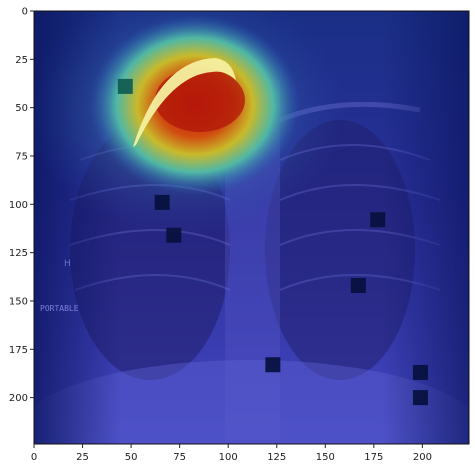 This screenshot has height=469, width=475. Describe the element at coordinates (21, 108) in the screenshot. I see `y-tick-label: 50` at that location.